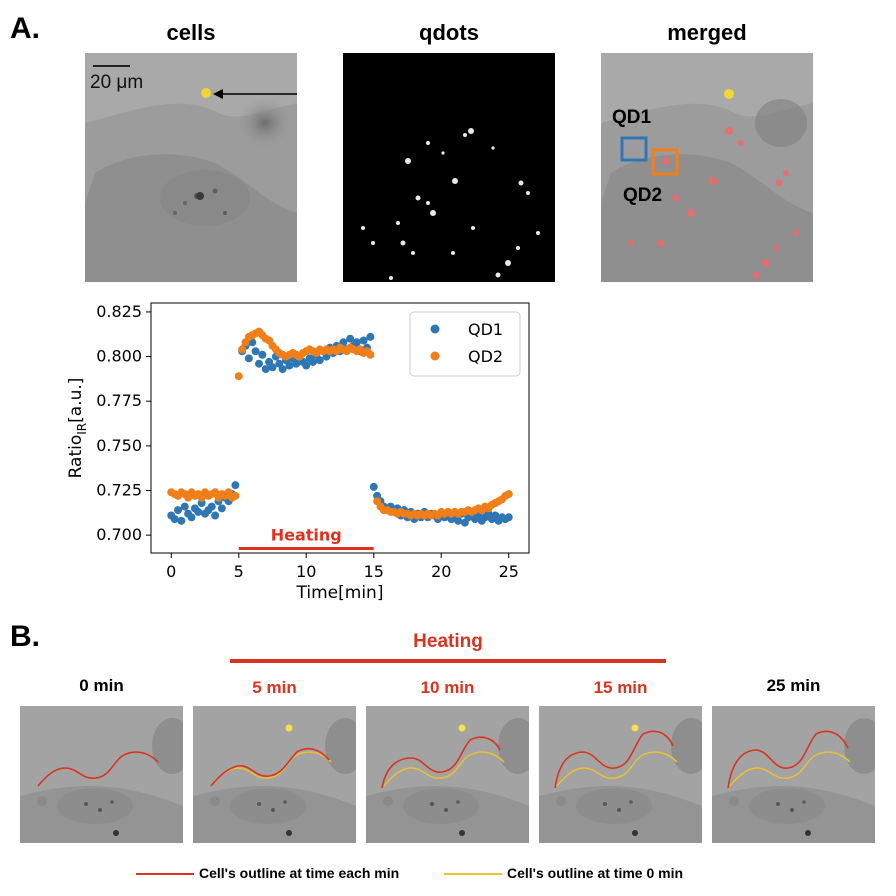  What do you see at coordinates (340, 593) in the screenshot?
I see `x-axis-label: Time[min]` at bounding box center [340, 593].